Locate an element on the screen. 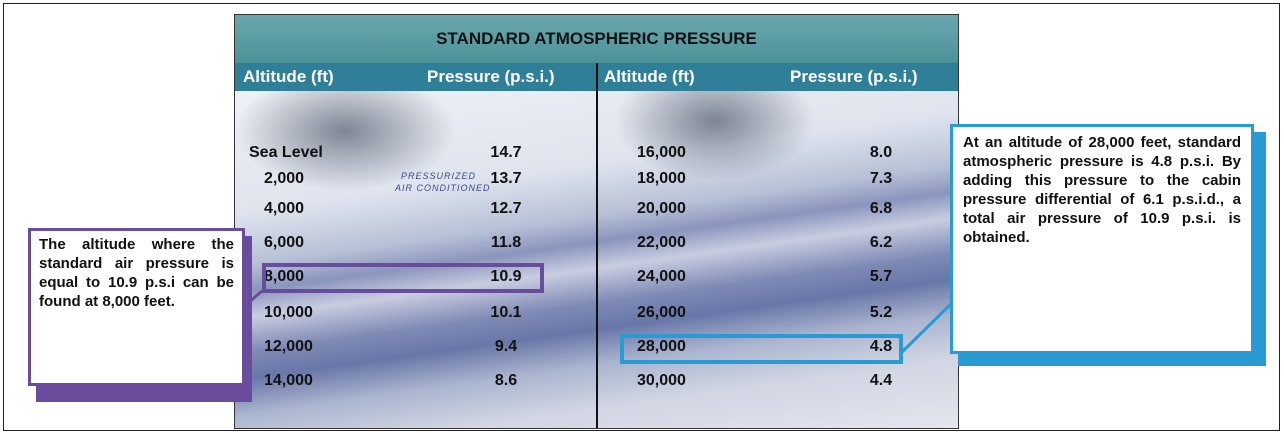 This screenshot has width=1284, height=433. table-cell: 4.8 is located at coordinates (881, 346).